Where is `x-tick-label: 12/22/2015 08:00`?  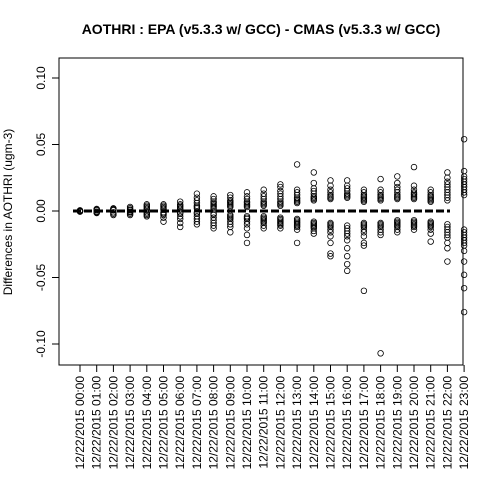 x-tick-label: 12/22/2015 08:00 is located at coordinates (214, 423).